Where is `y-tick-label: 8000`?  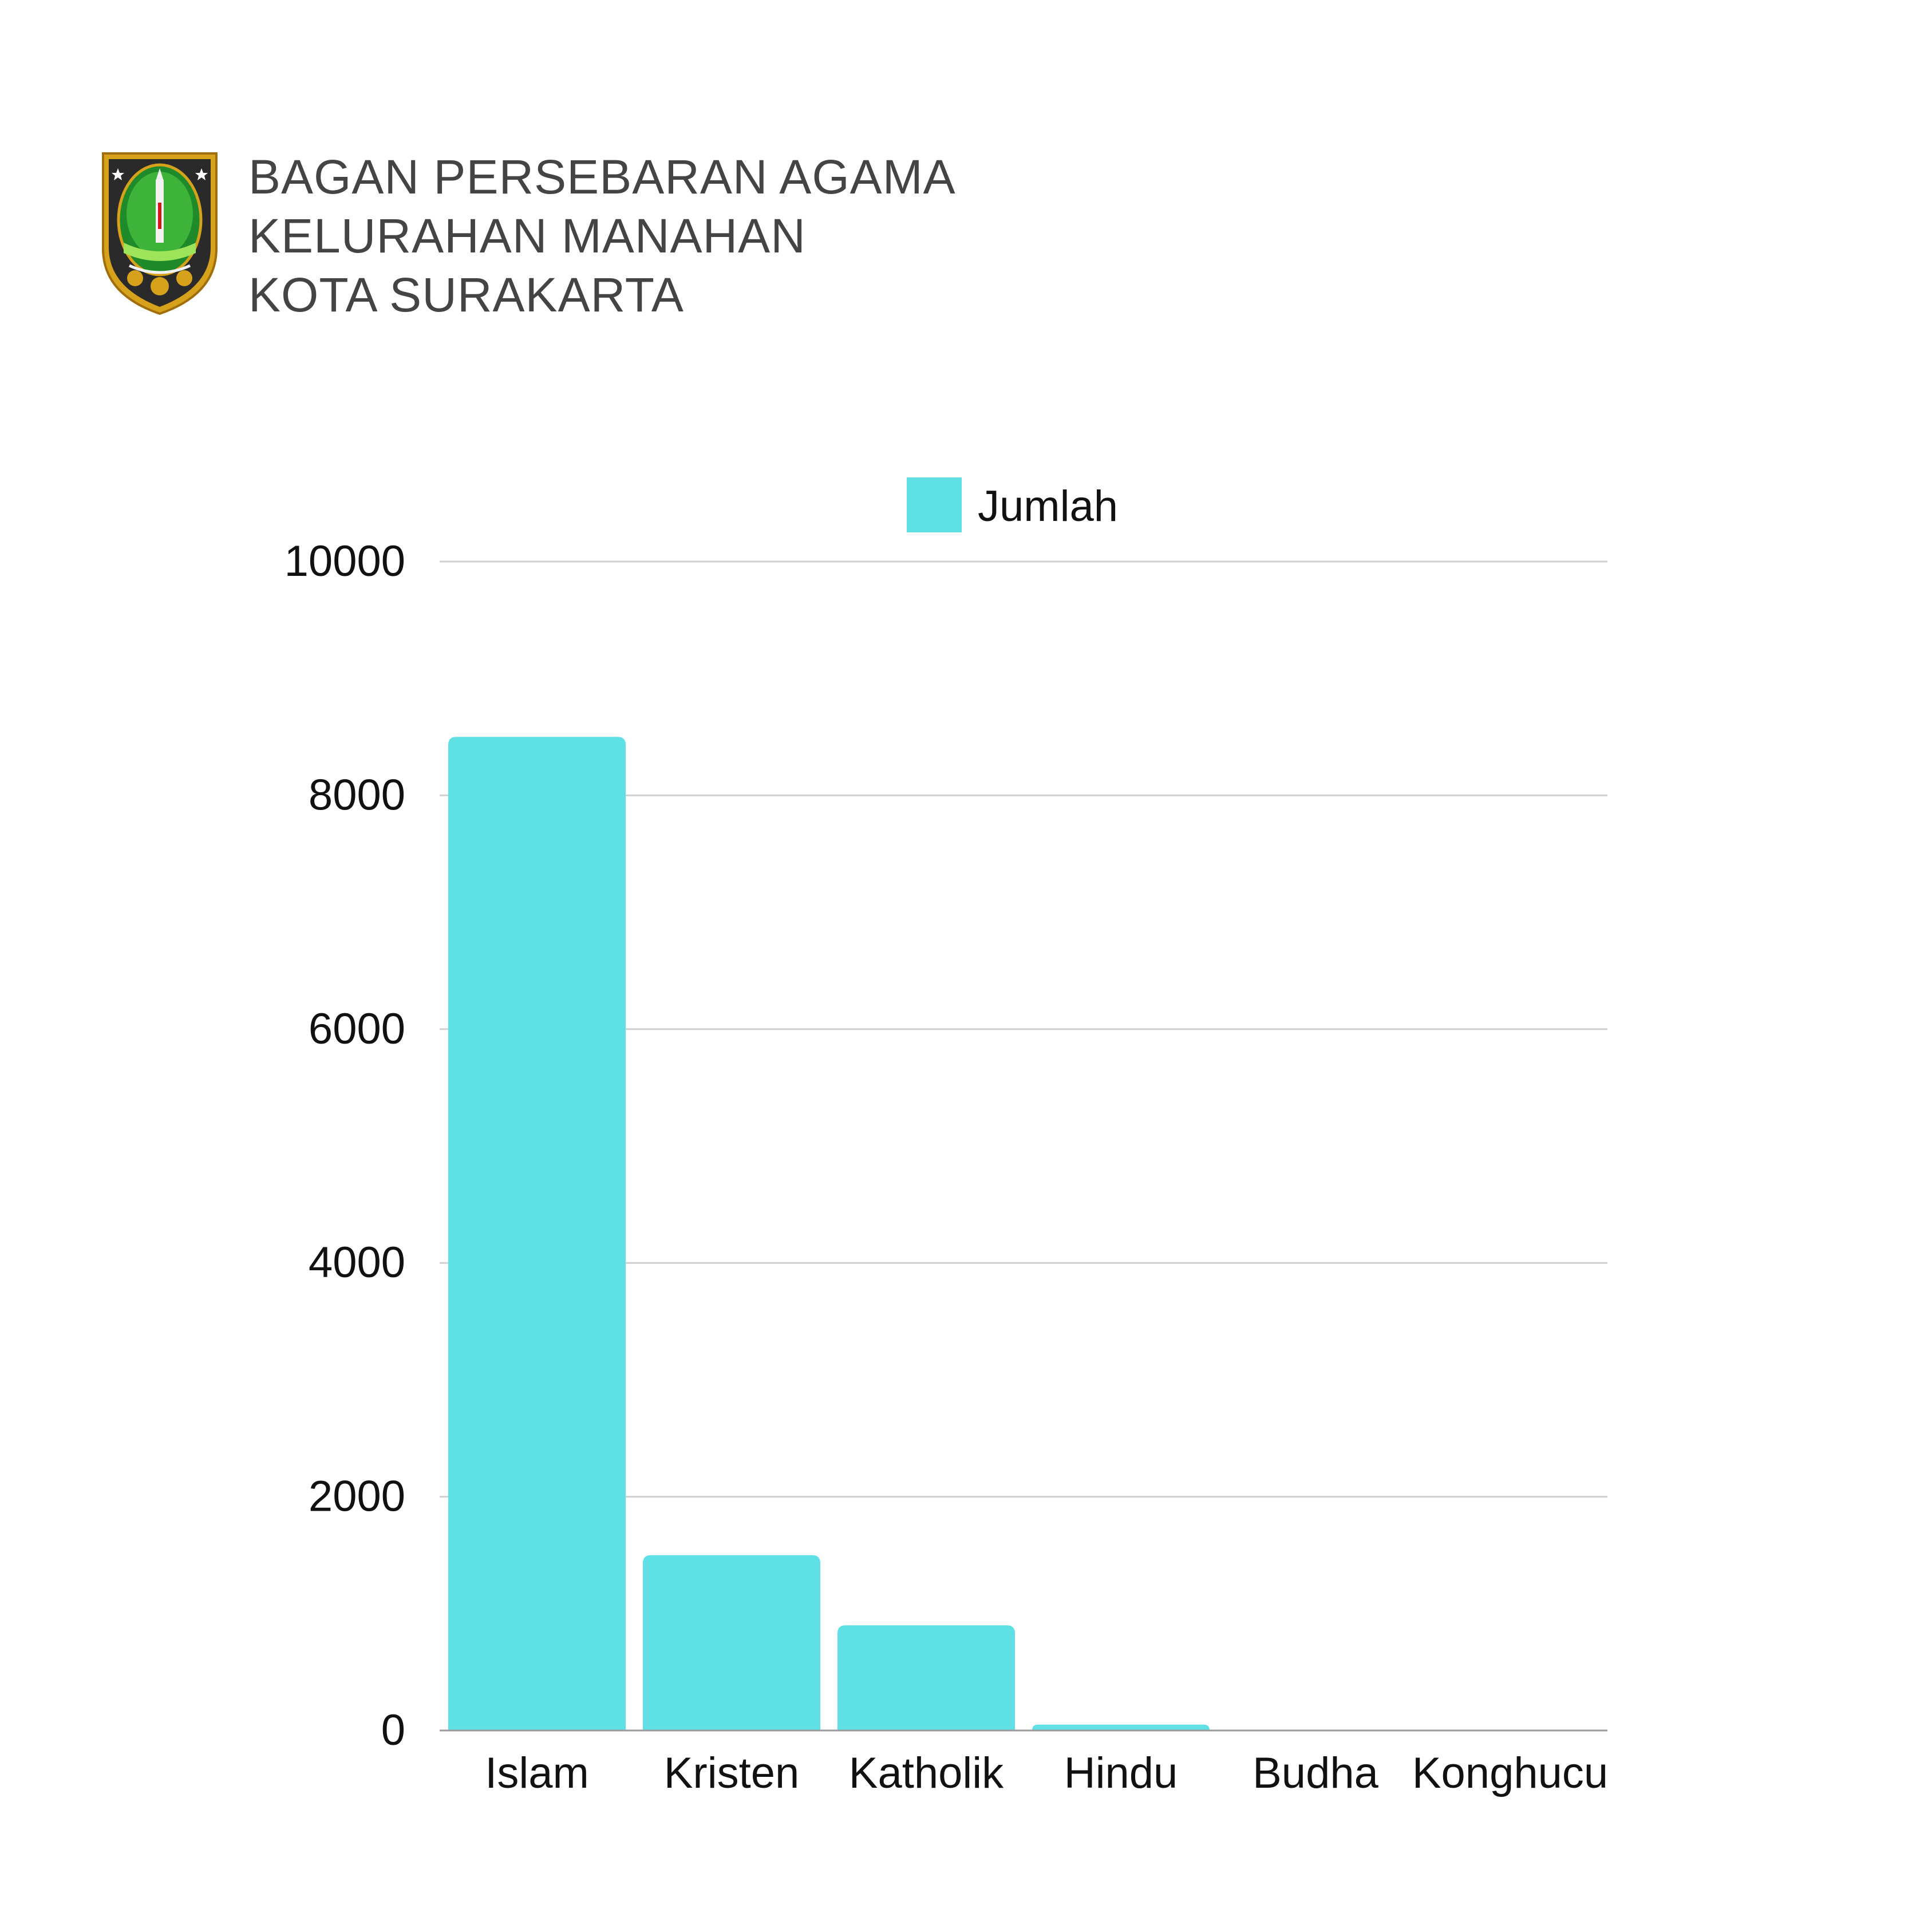 y-tick-label: 8000 is located at coordinates (357, 795).